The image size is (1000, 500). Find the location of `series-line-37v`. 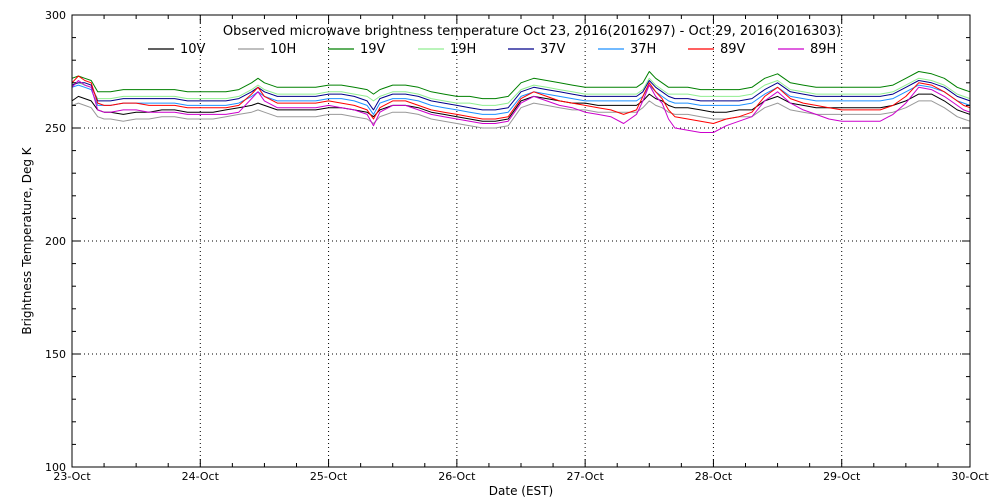

series-line-37v is located at coordinates (521, 95).